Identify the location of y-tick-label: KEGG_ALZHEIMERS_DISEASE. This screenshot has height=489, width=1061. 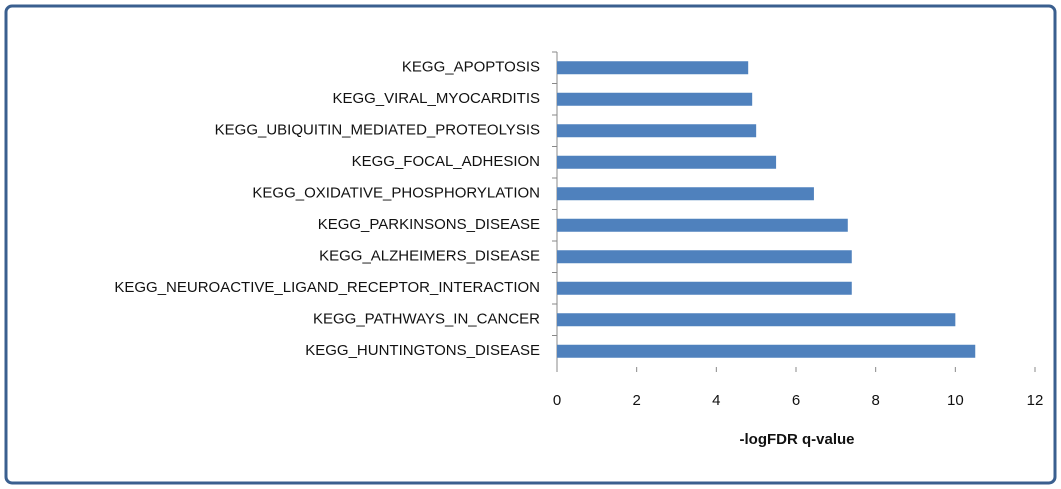
(429, 256).